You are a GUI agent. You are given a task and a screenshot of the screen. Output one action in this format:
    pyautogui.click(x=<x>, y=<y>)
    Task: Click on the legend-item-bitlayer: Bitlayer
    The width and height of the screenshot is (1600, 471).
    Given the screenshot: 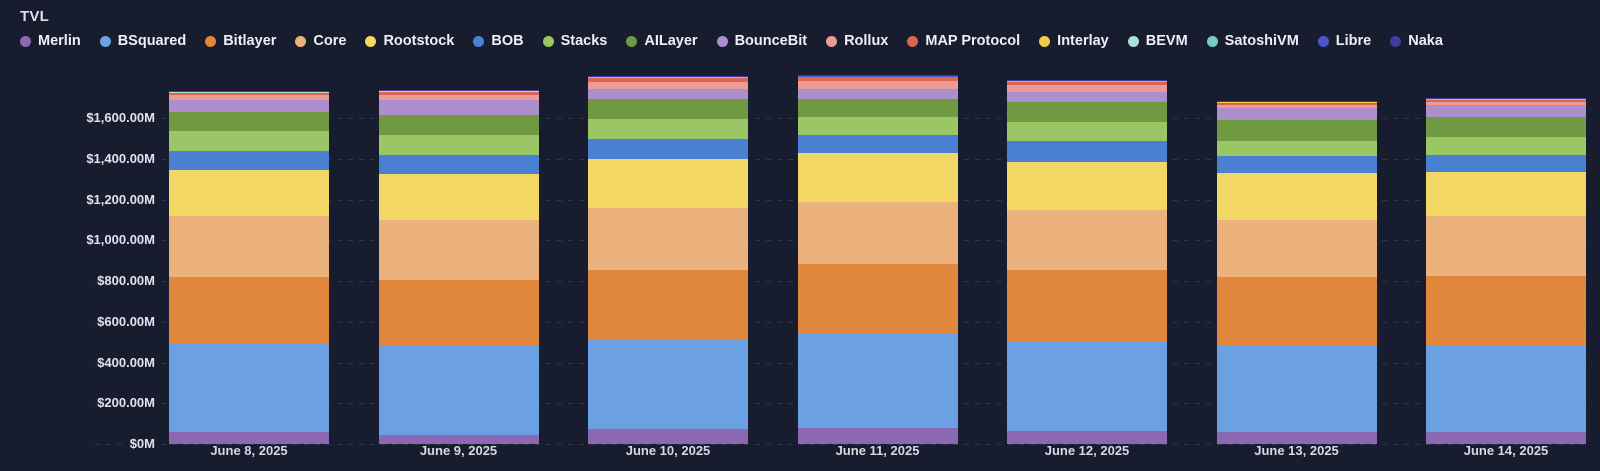 What is the action you would take?
    pyautogui.click(x=240, y=41)
    